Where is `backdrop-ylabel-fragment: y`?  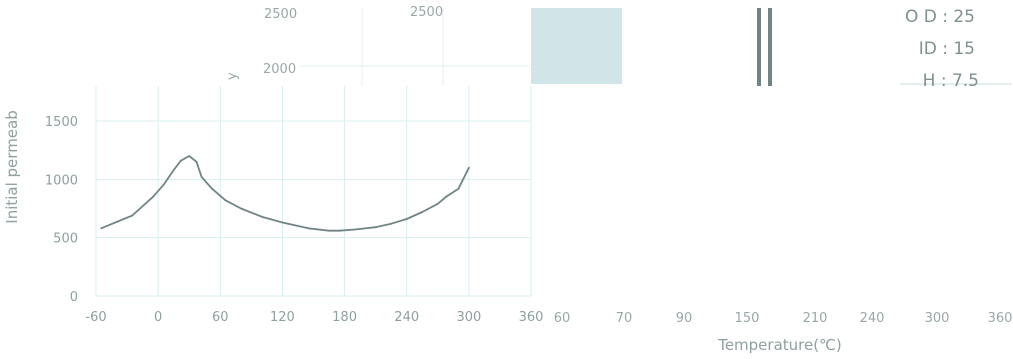
backdrop-ylabel-fragment: y is located at coordinates (232, 76).